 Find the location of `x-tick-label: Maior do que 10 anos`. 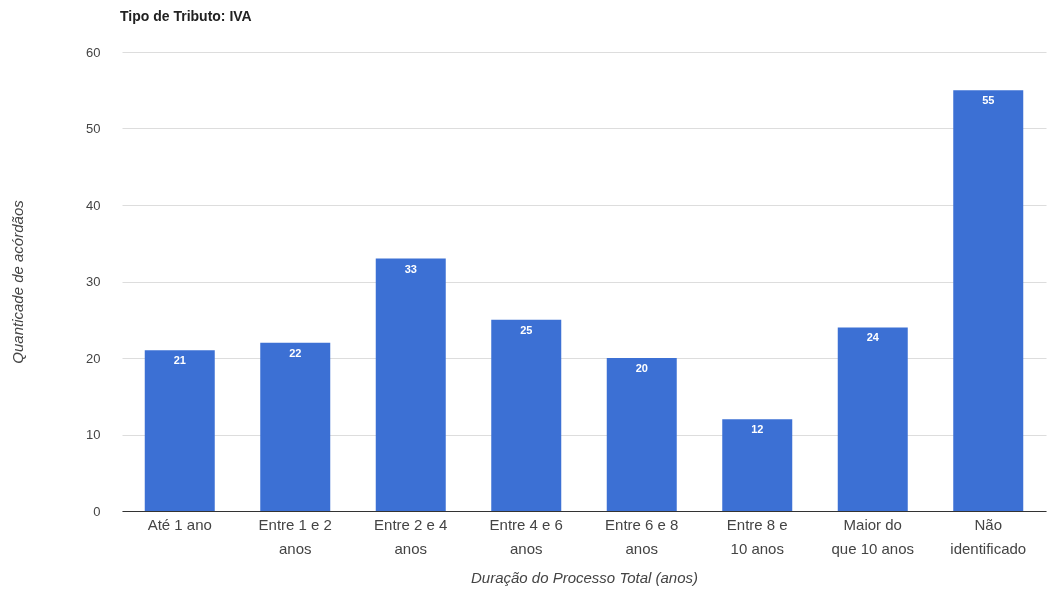

x-tick-label: Maior do que 10 anos is located at coordinates (873, 536).